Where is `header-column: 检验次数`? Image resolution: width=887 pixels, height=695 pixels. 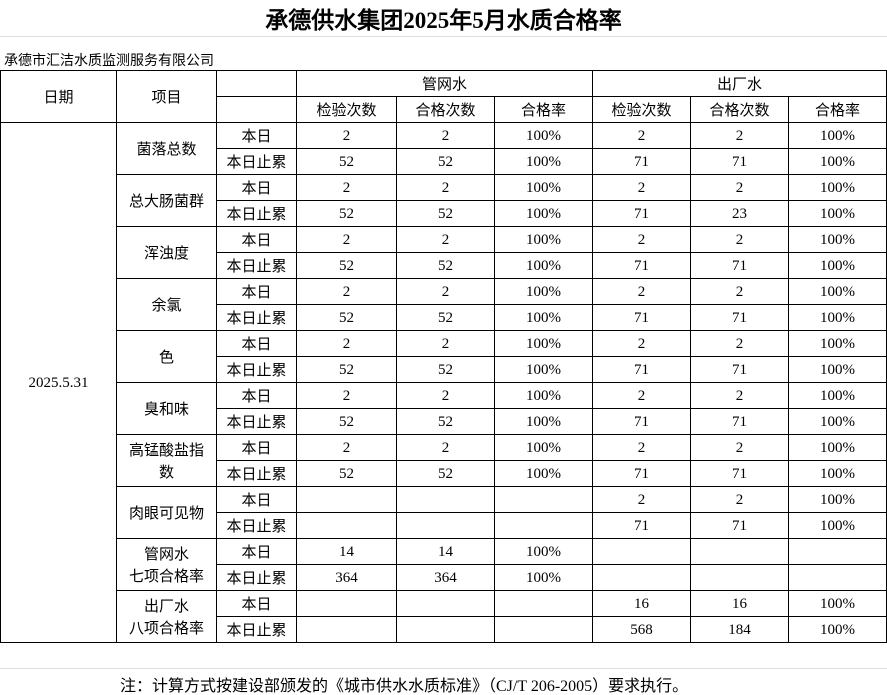 header-column: 检验次数 is located at coordinates (347, 110).